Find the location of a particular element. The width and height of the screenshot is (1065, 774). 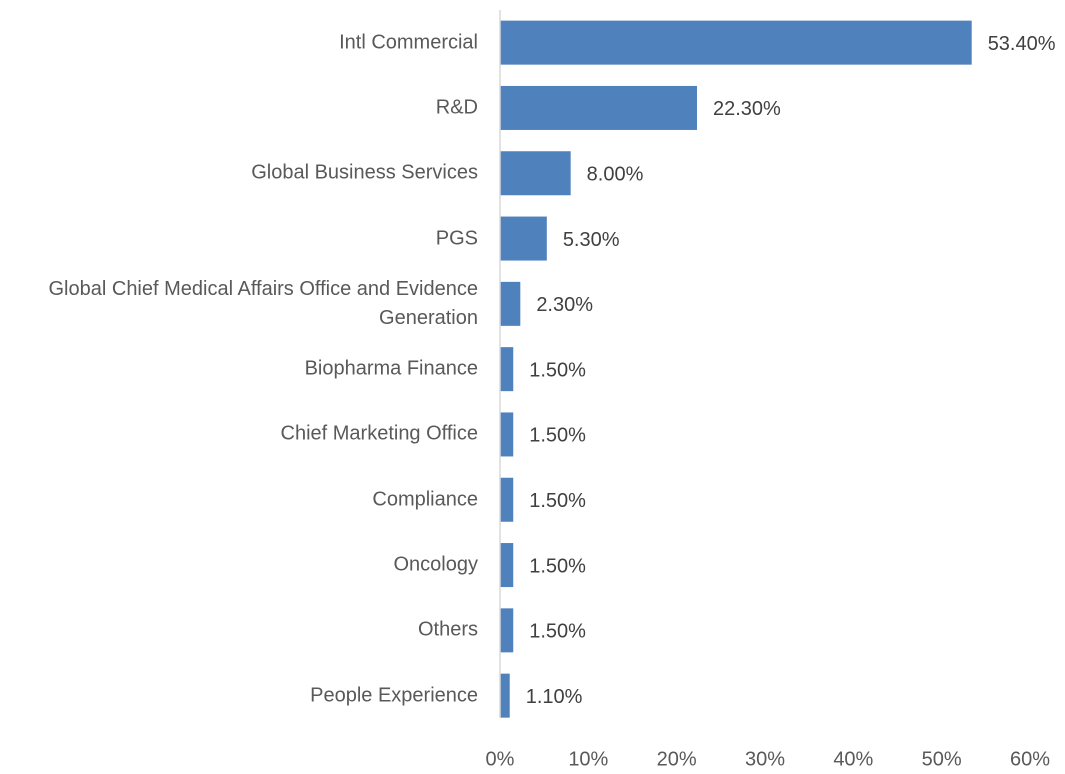

x-tick-label: 50% is located at coordinates (942, 759).